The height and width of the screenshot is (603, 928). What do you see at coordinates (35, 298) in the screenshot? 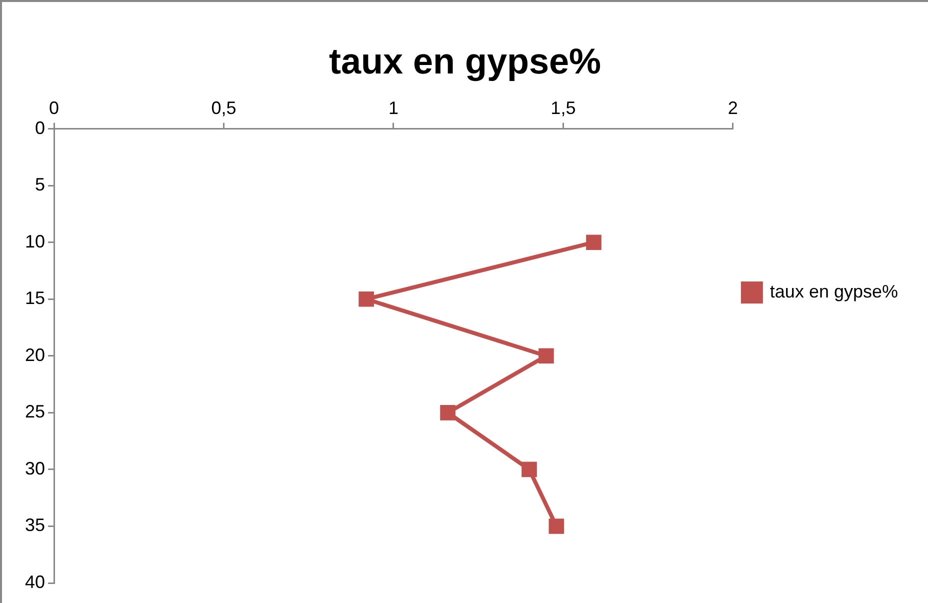
I see `y-tick-label: 15` at bounding box center [35, 298].